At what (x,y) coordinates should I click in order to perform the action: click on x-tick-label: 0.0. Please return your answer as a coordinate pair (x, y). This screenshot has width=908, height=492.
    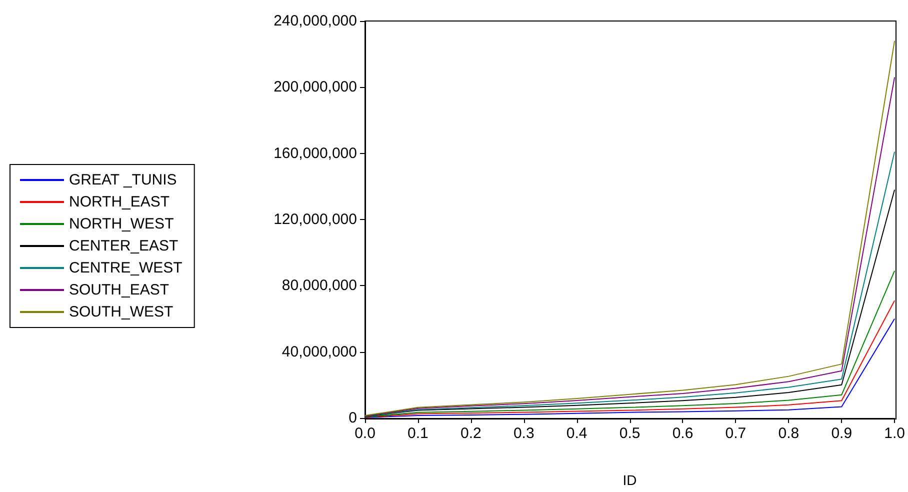
    Looking at the image, I should click on (365, 433).